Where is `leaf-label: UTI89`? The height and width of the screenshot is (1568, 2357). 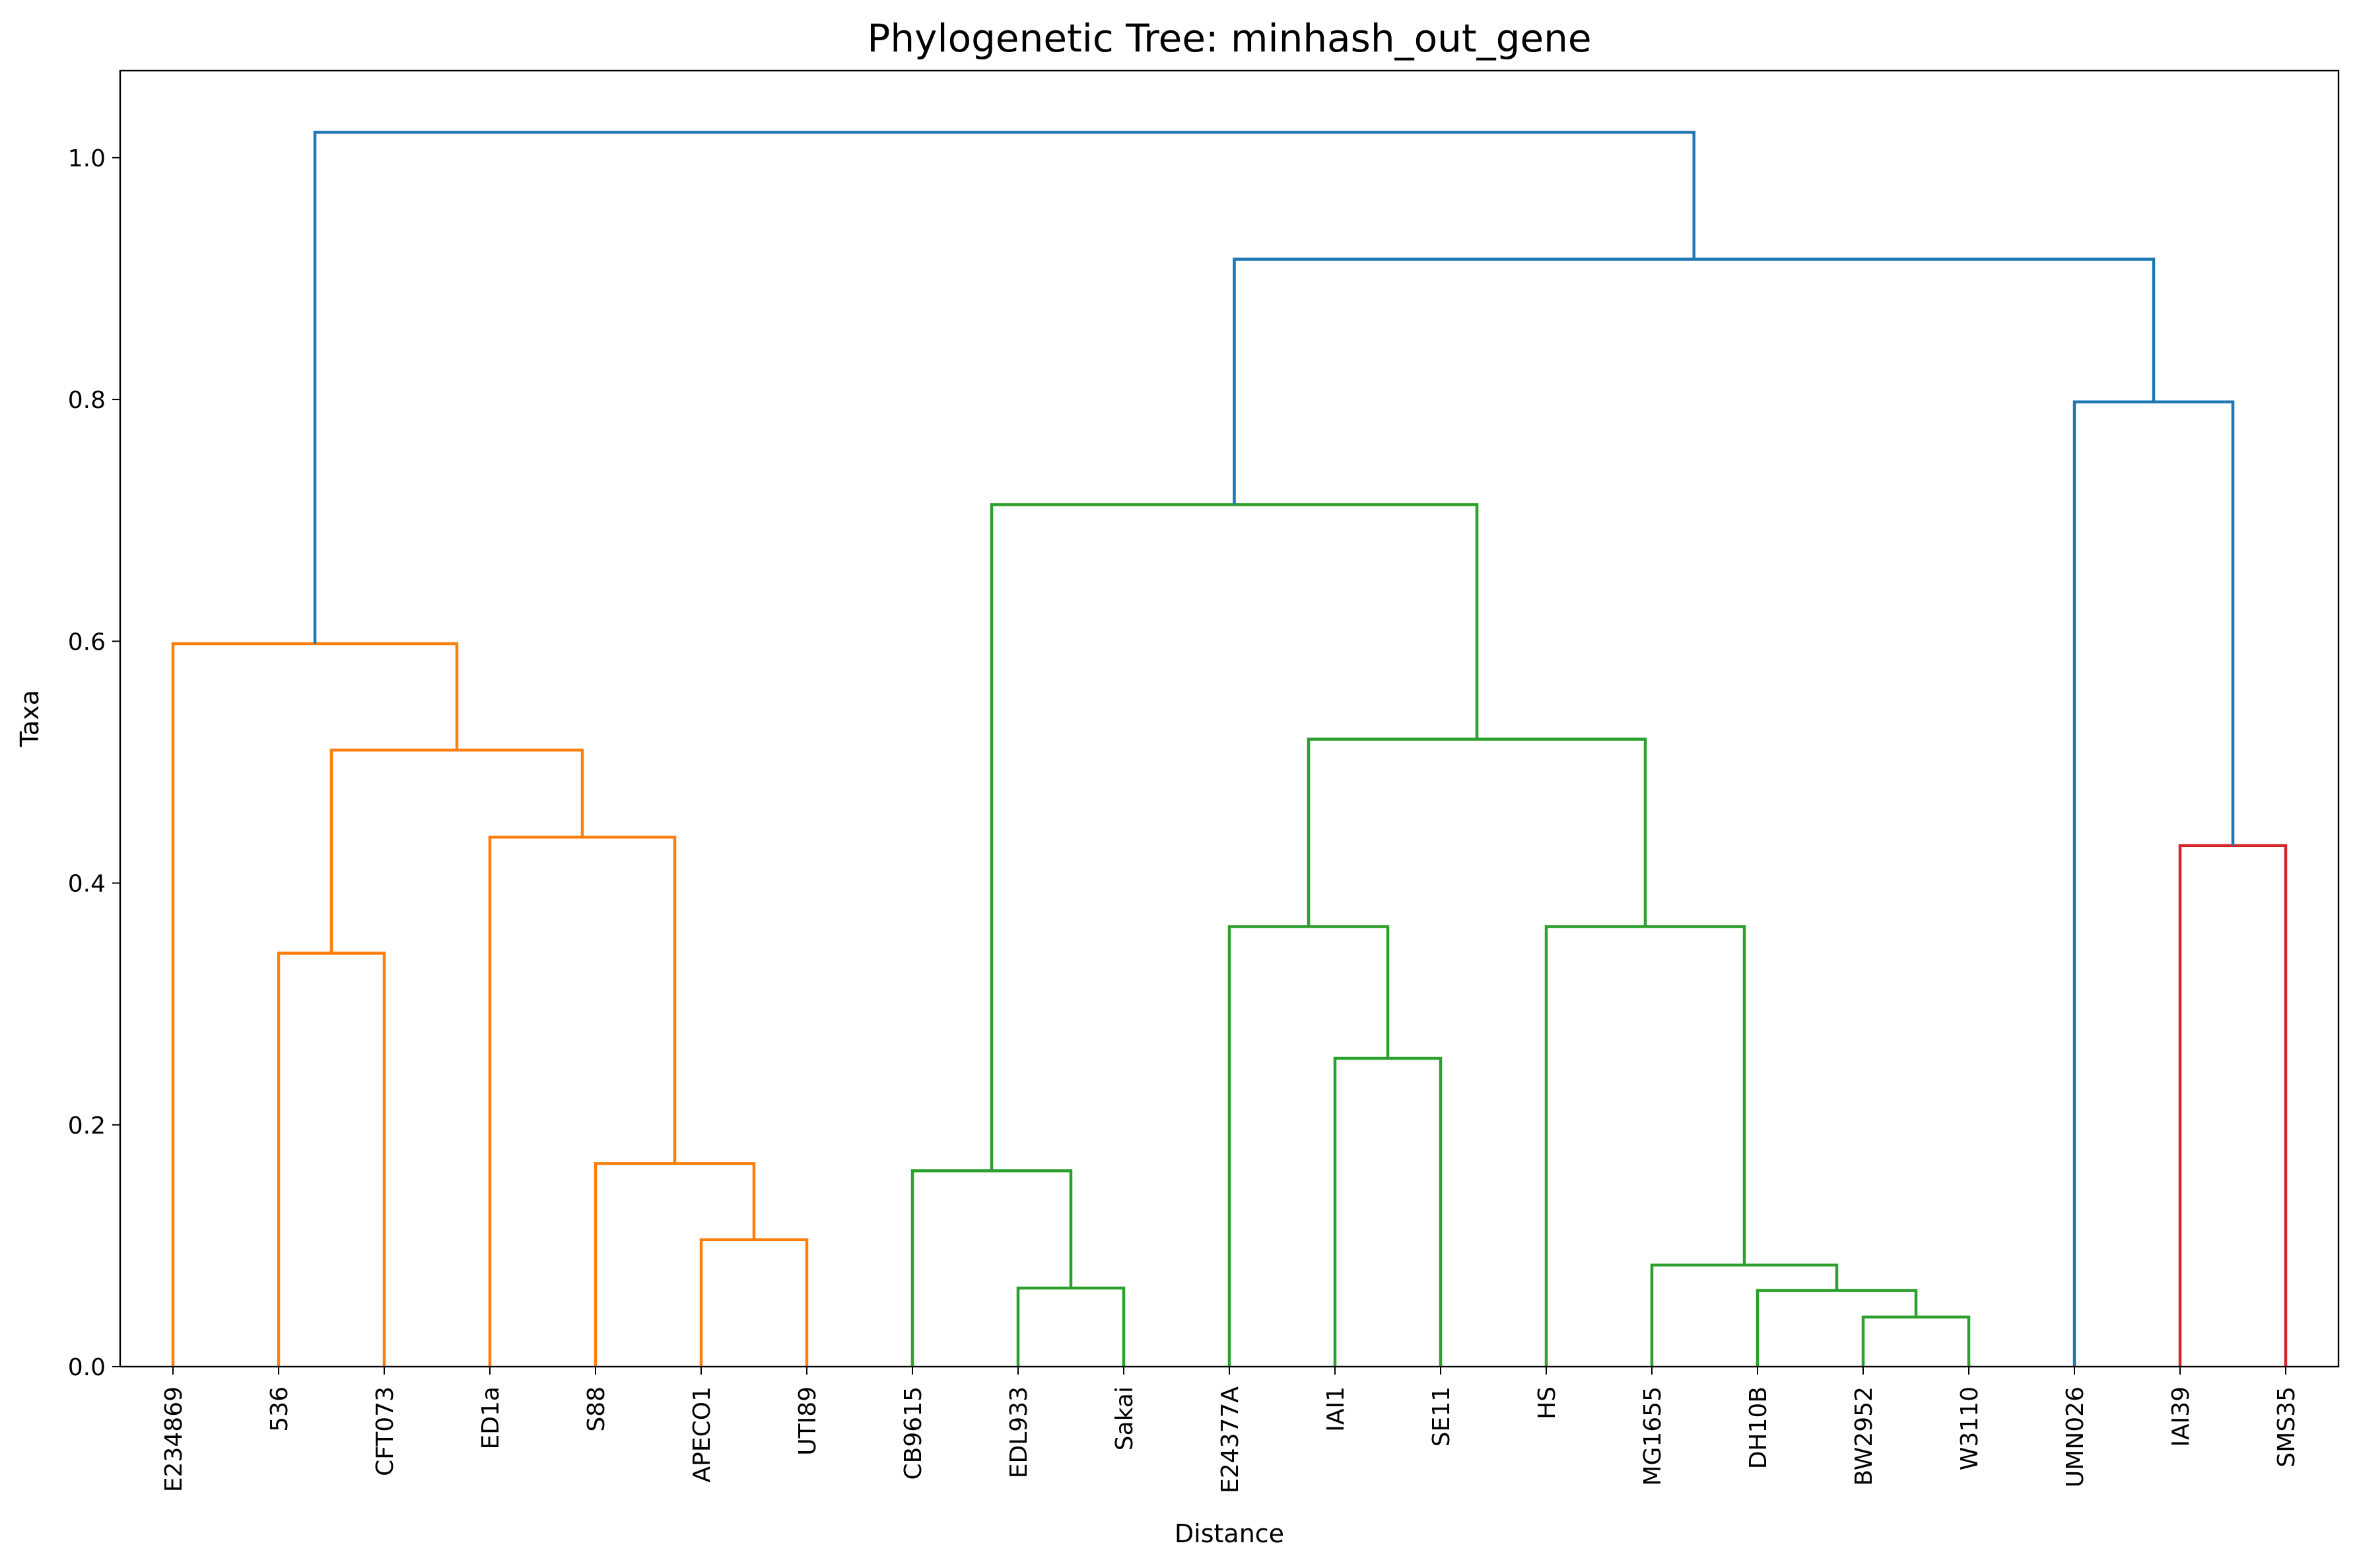 leaf-label: UTI89 is located at coordinates (807, 1421).